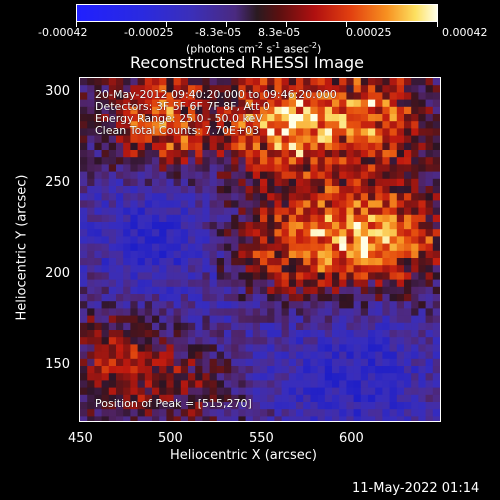 The height and width of the screenshot is (500, 500). I want to click on y-axis-label: Heliocentric Y (arcsec), so click(22, 247).